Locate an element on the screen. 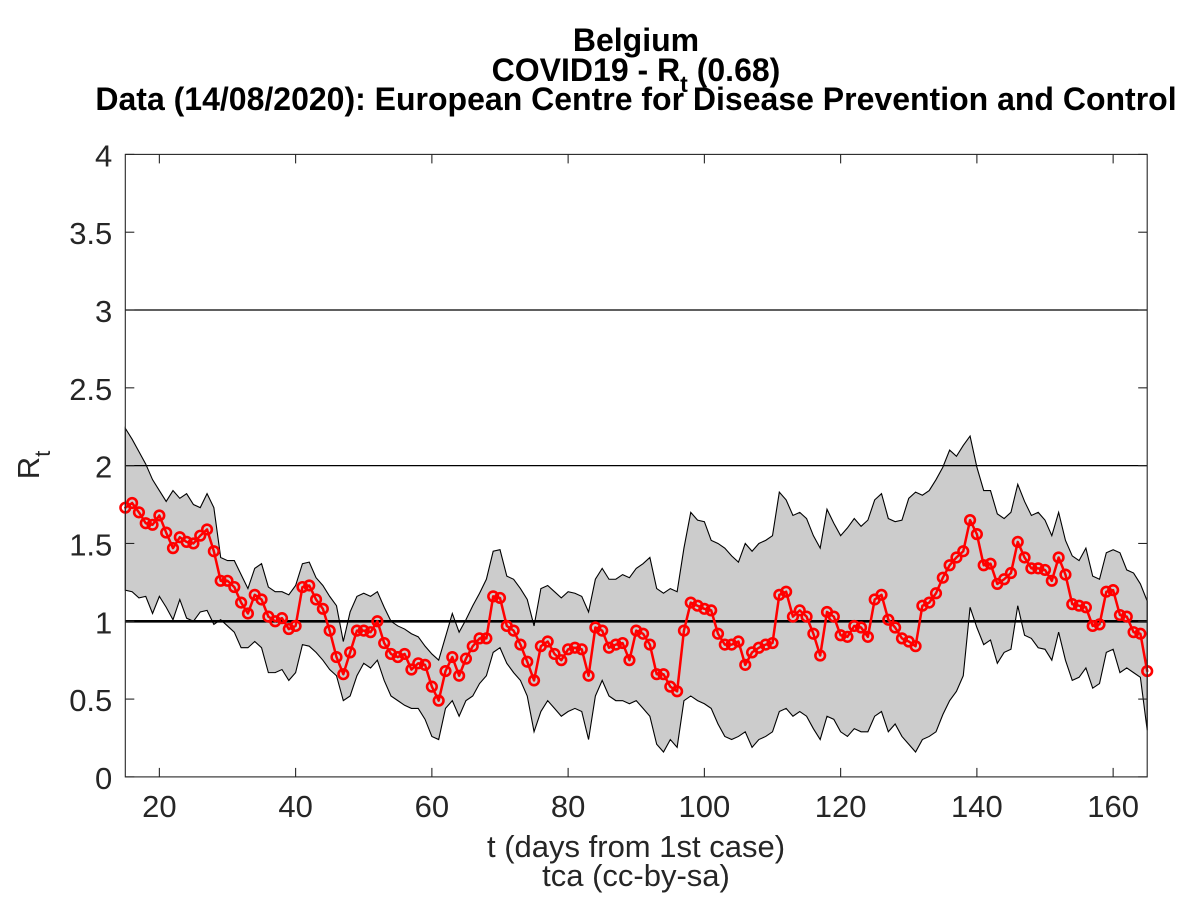 This screenshot has height=900, width=1200. y-tick-label: 1 is located at coordinates (103, 622).